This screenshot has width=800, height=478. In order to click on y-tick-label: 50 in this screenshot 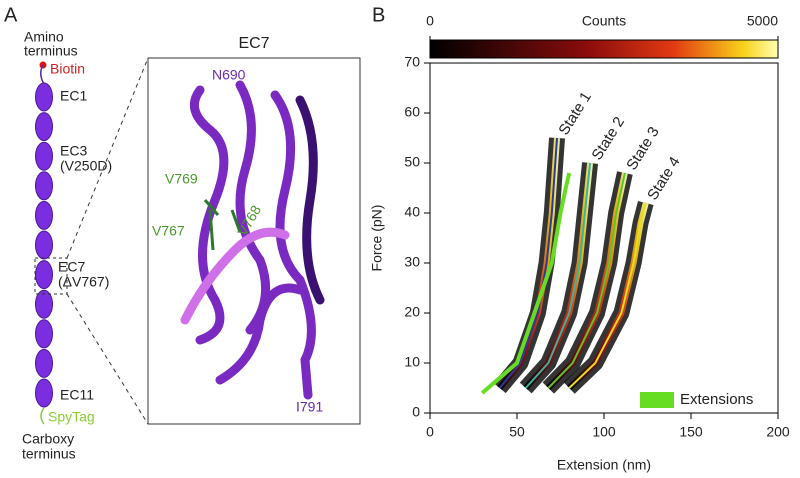, I will do `click(412, 162)`.